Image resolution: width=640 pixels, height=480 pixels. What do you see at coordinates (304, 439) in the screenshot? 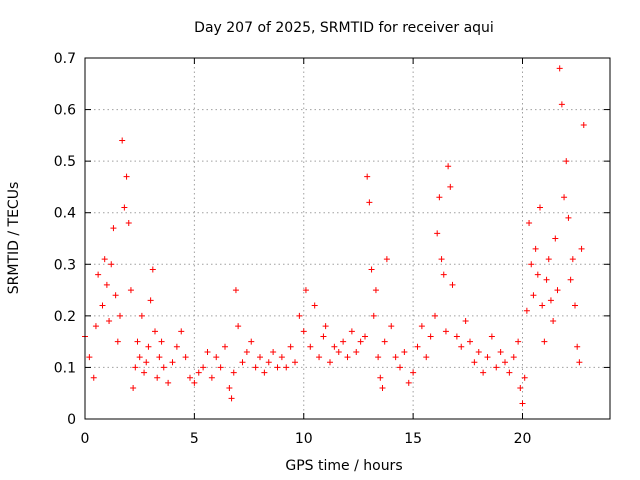
I see `x-tick-label: 10` at bounding box center [304, 439].